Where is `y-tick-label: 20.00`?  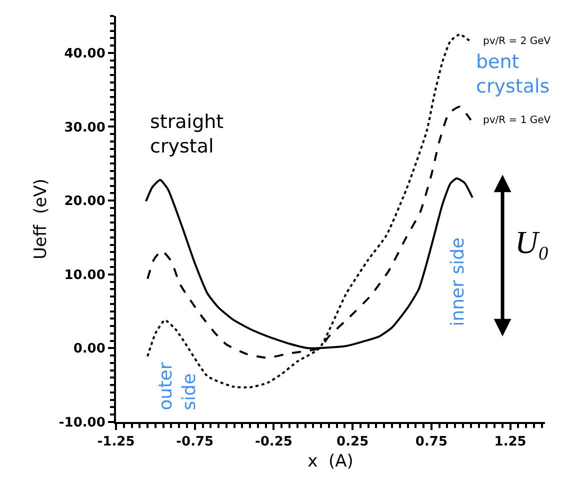 y-tick-label: 20.00 is located at coordinates (85, 202).